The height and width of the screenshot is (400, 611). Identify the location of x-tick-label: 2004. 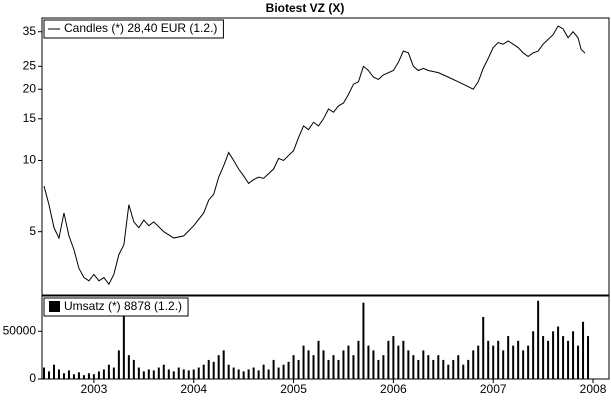
(193, 389).